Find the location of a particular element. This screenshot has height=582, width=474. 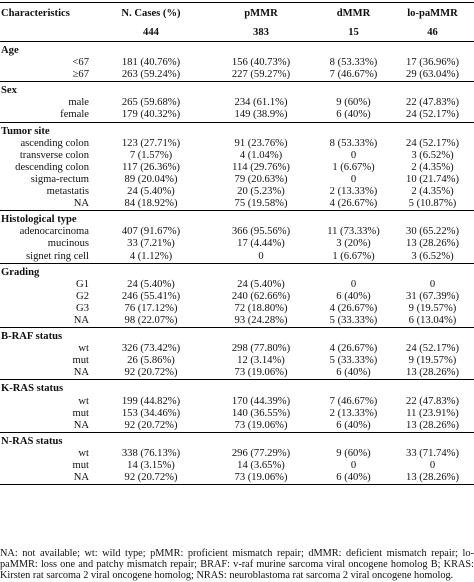

row-label: mucinous is located at coordinates (68, 244).